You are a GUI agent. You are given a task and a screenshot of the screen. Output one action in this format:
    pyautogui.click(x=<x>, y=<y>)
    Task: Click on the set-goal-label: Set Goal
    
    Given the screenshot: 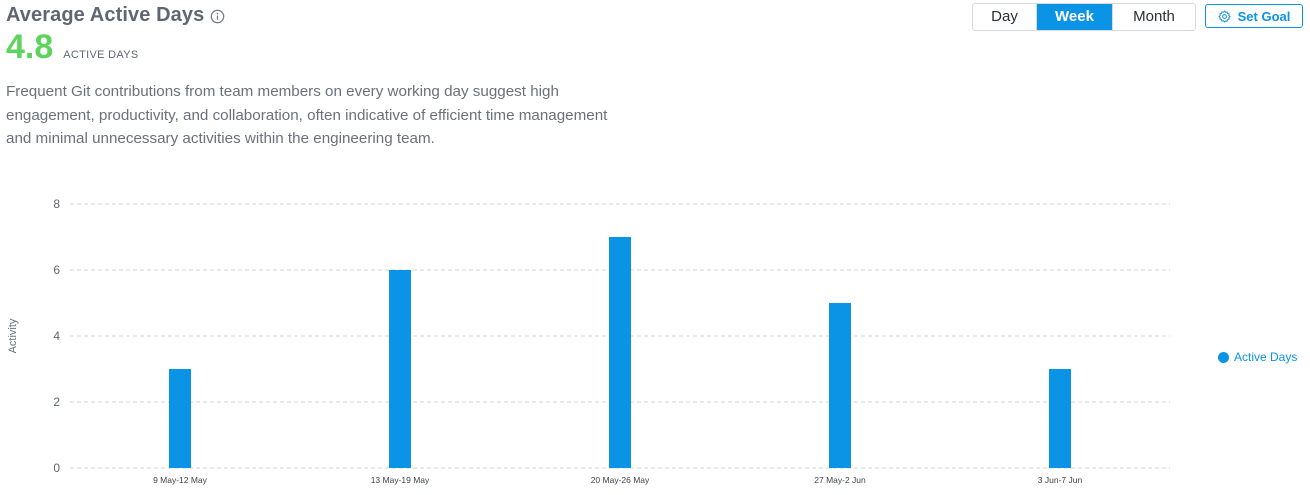 What is the action you would take?
    pyautogui.click(x=1264, y=16)
    